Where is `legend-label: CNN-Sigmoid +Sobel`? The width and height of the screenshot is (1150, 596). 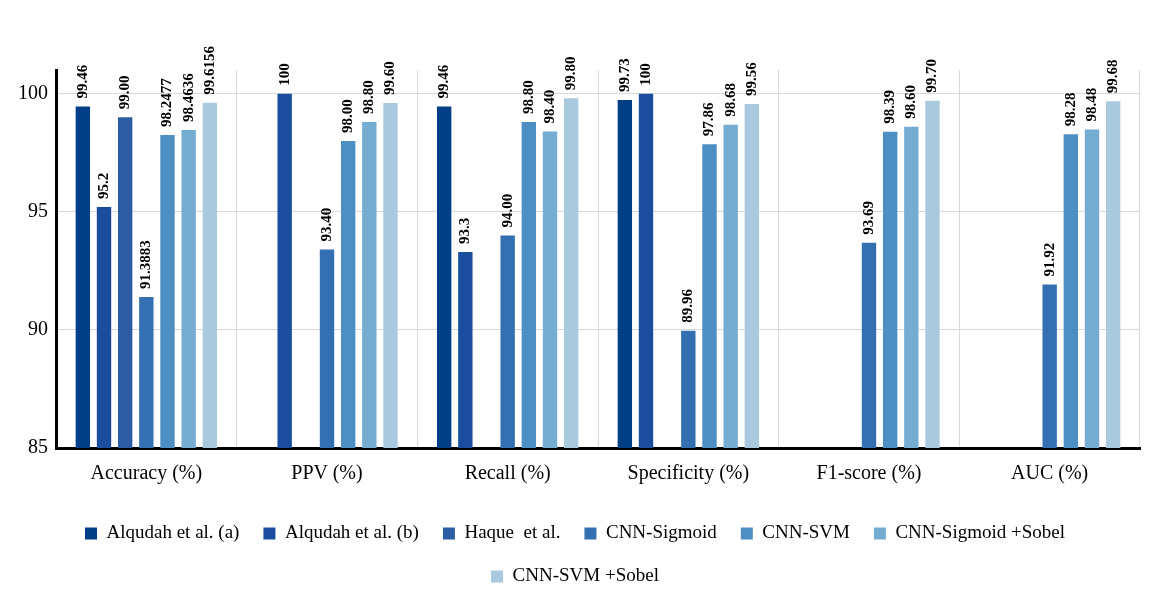 legend-label: CNN-Sigmoid +Sobel is located at coordinates (980, 532).